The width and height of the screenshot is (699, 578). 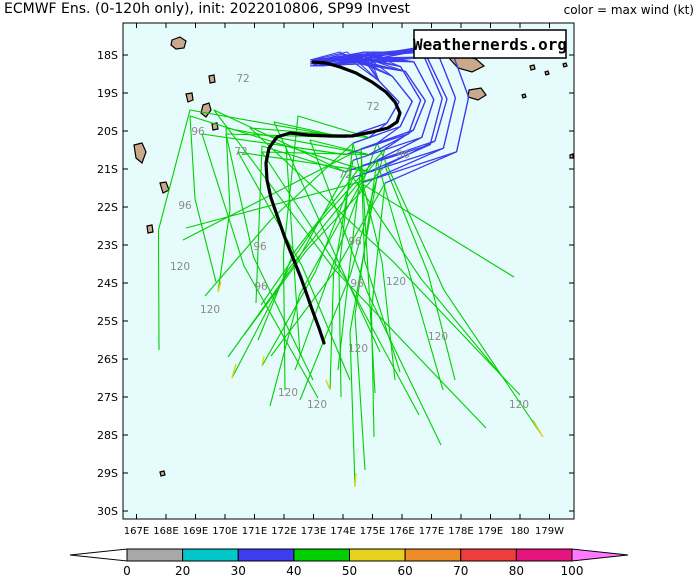 What do you see at coordinates (293, 571) in the screenshot?
I see `colorbar-tick-label: 40` at bounding box center [293, 571].